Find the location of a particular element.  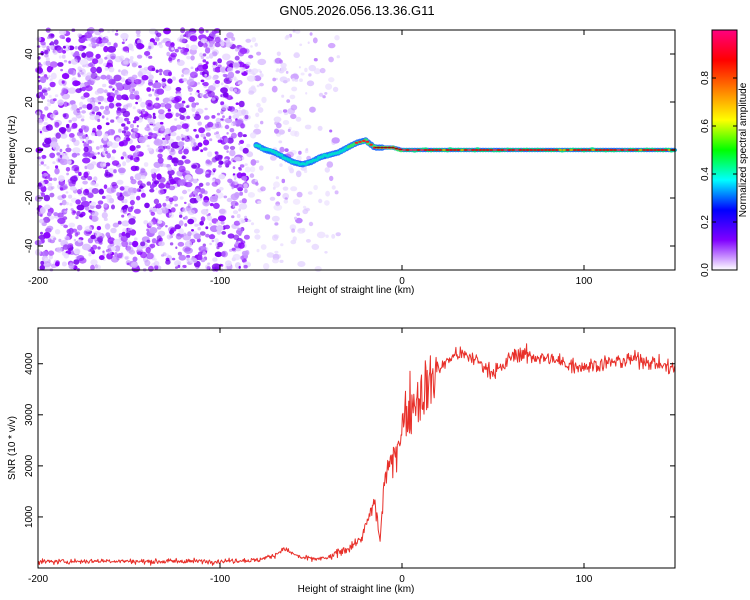

track-peak is located at coordinates (356, 142).